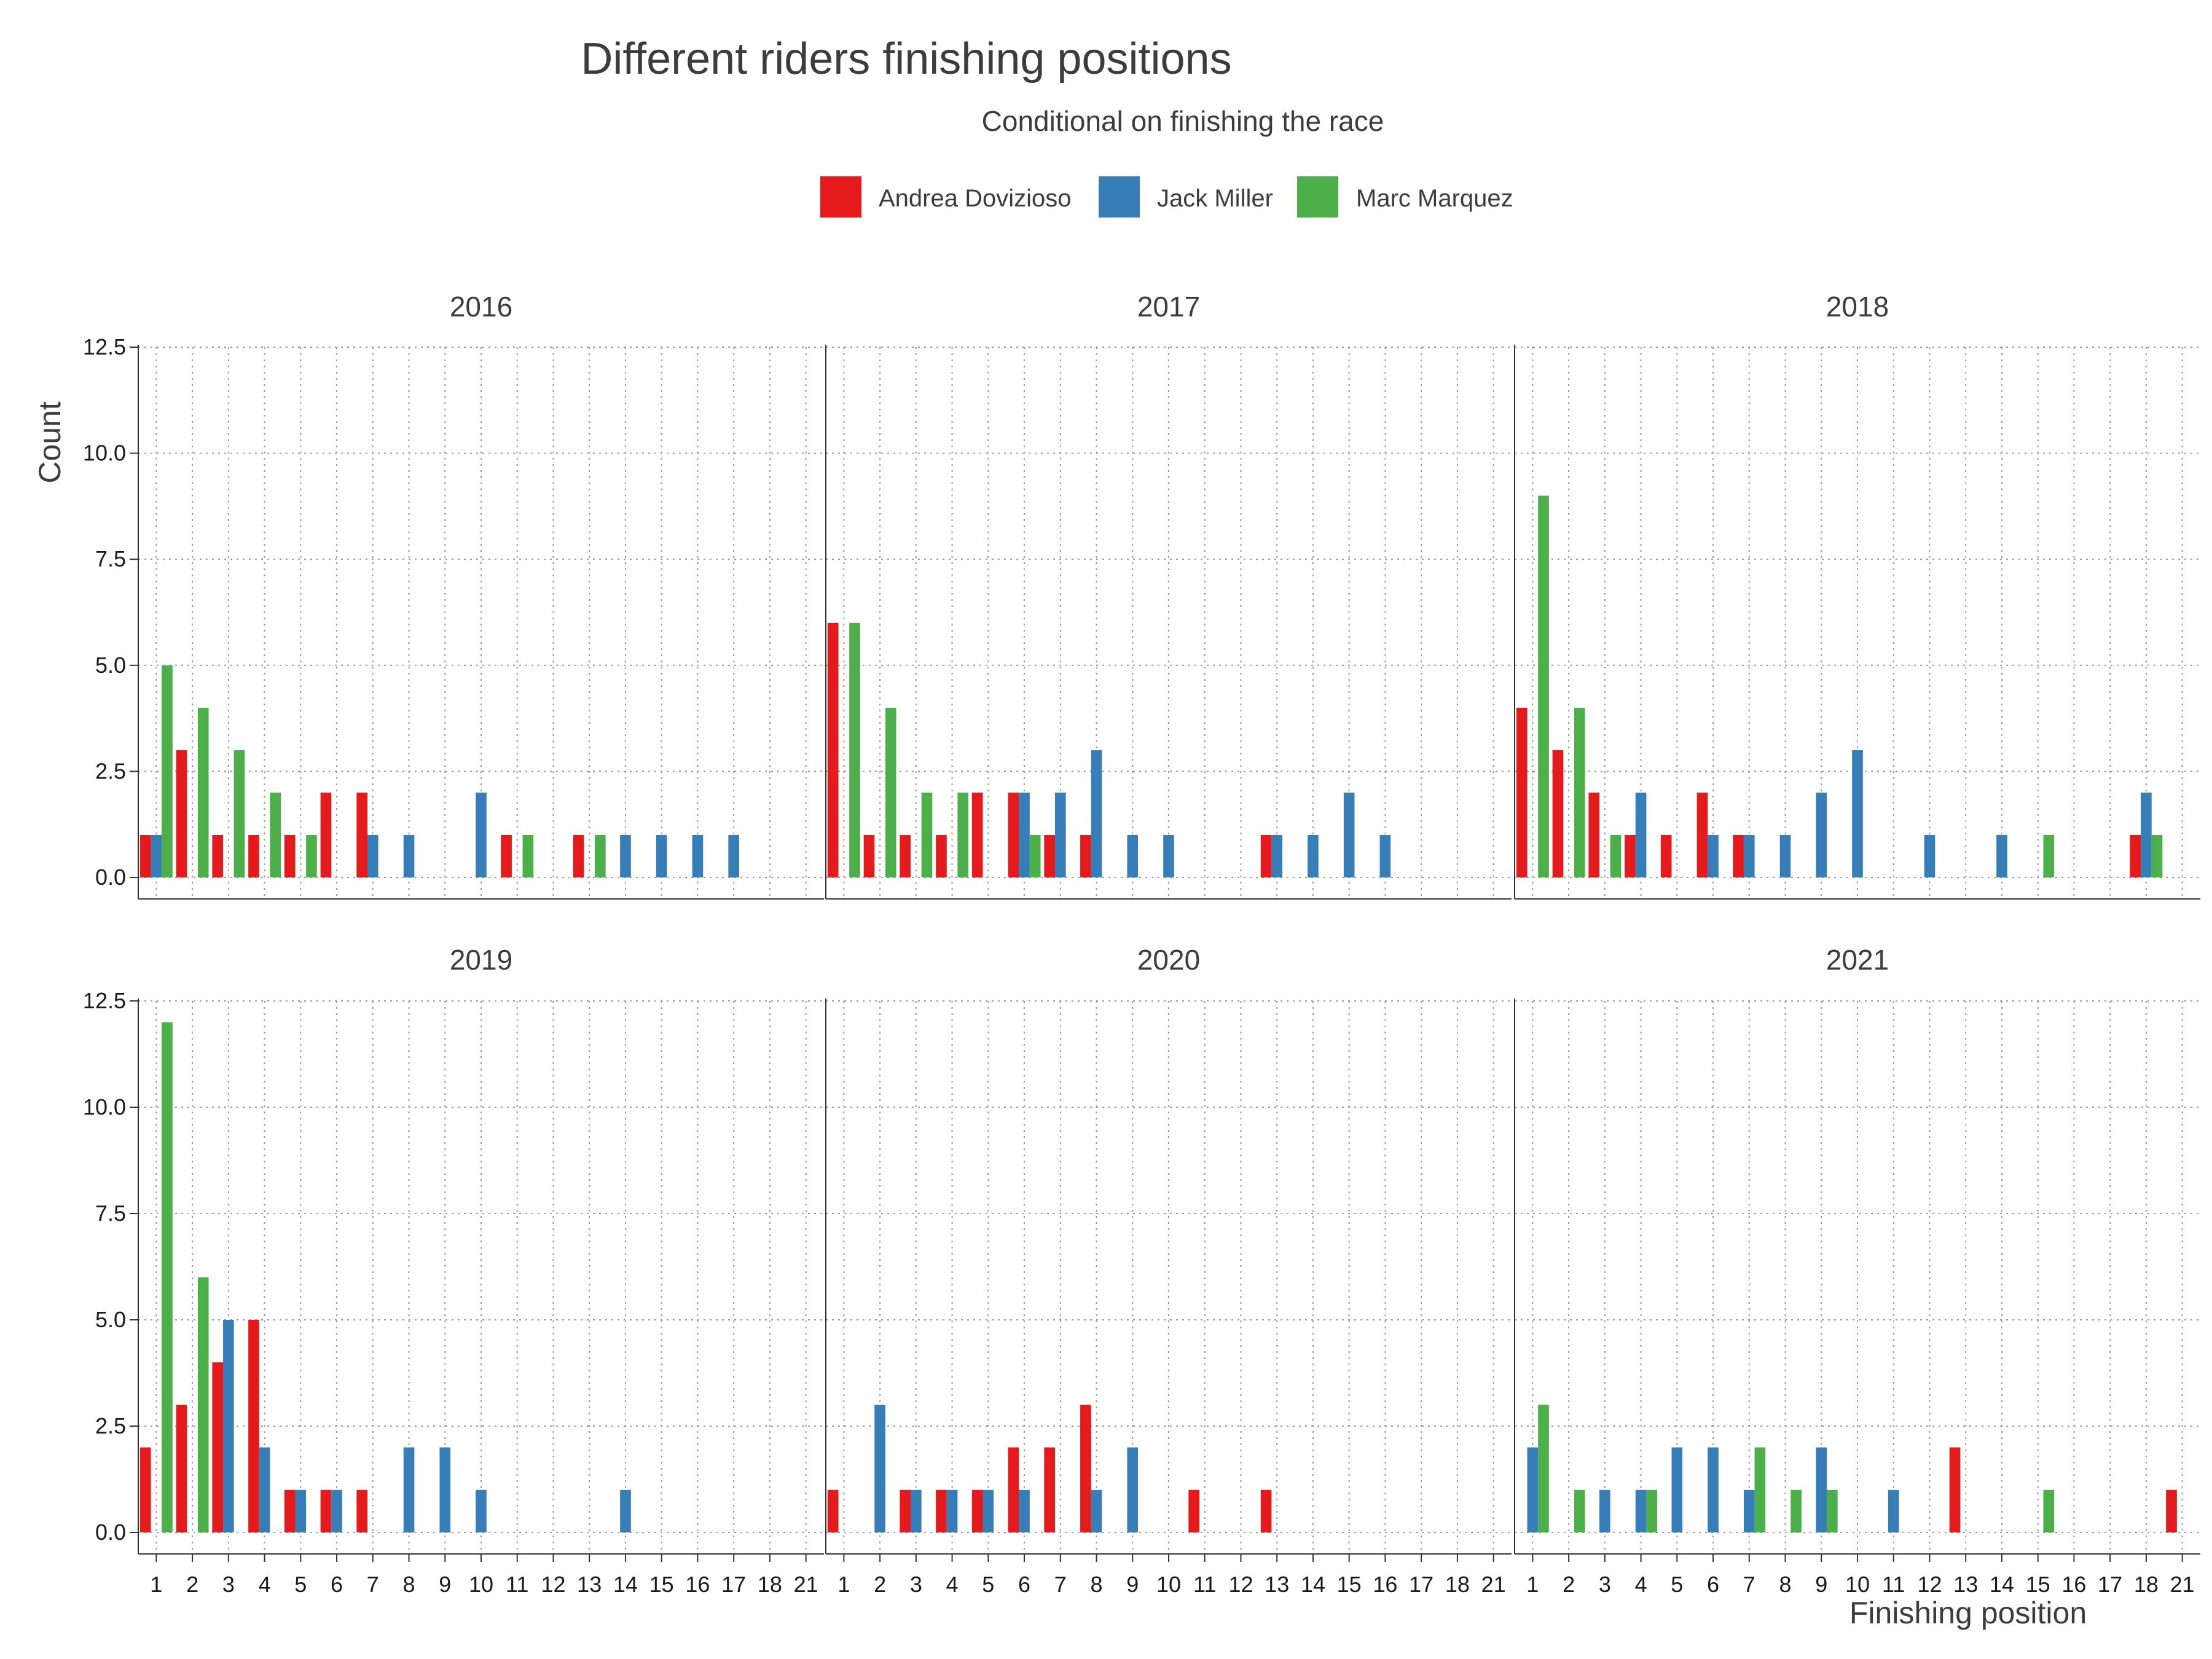 The height and width of the screenshot is (1659, 2212). What do you see at coordinates (337, 1584) in the screenshot?
I see `x-tick-label: 6` at bounding box center [337, 1584].